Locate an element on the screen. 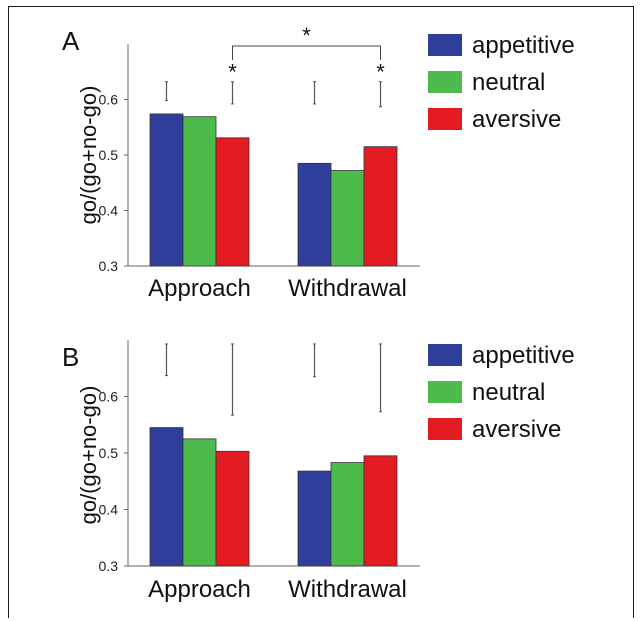 The width and height of the screenshot is (642, 621). panel-label: A is located at coordinates (71, 41).